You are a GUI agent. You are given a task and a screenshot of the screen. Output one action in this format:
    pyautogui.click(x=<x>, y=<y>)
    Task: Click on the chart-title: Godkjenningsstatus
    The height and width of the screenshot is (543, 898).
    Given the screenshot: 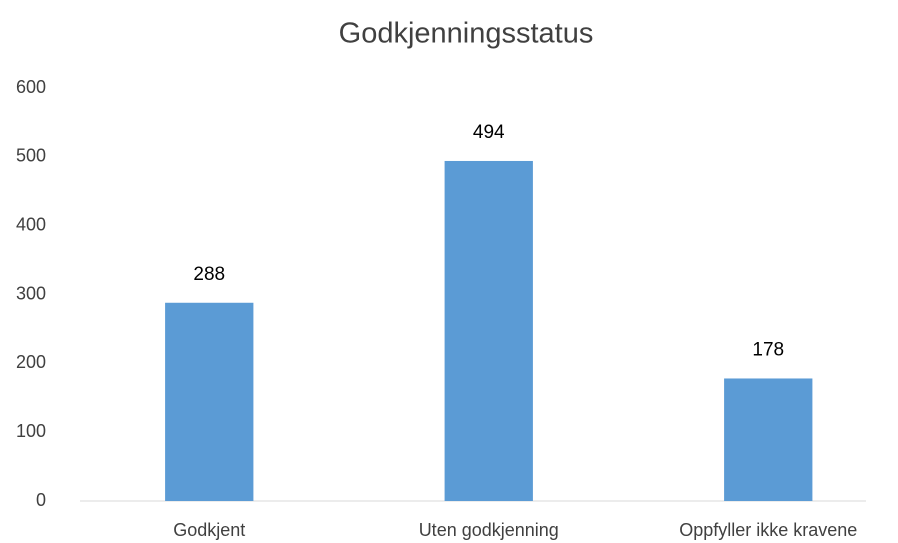 What is the action you would take?
    pyautogui.click(x=466, y=34)
    